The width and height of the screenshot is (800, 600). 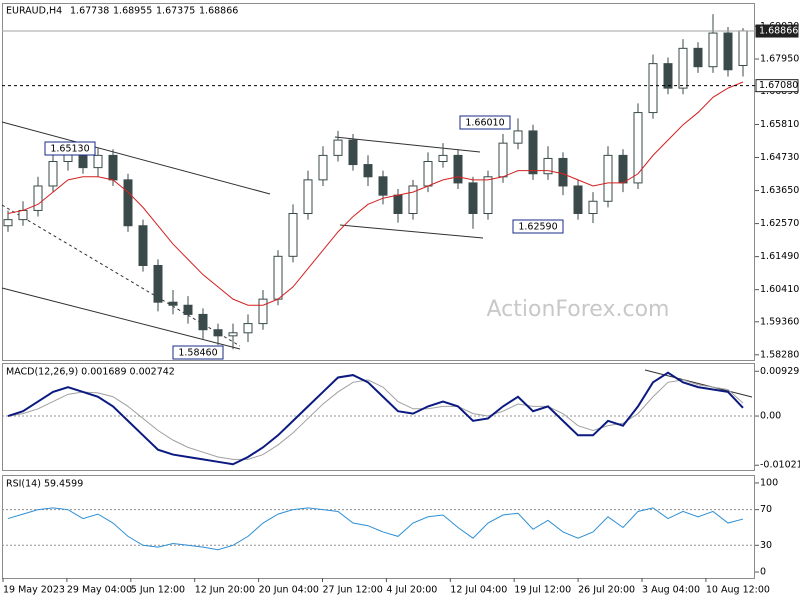 What do you see at coordinates (478, 590) in the screenshot?
I see `x-tick-label: 12 Jul 04:00` at bounding box center [478, 590].